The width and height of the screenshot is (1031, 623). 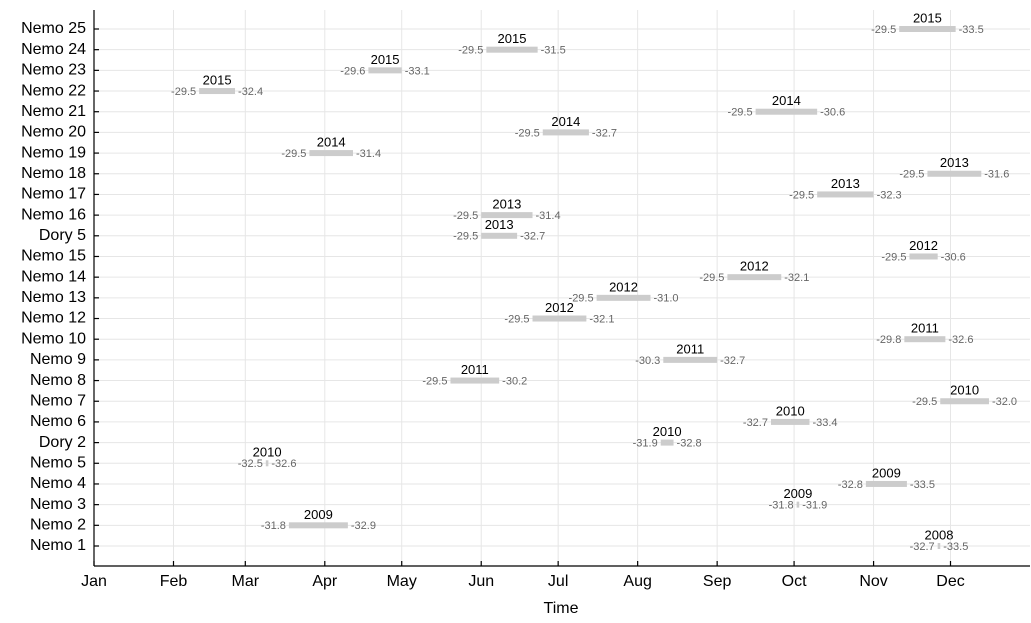 I want to click on y-tick-label: Nemo 20, so click(x=53, y=132).